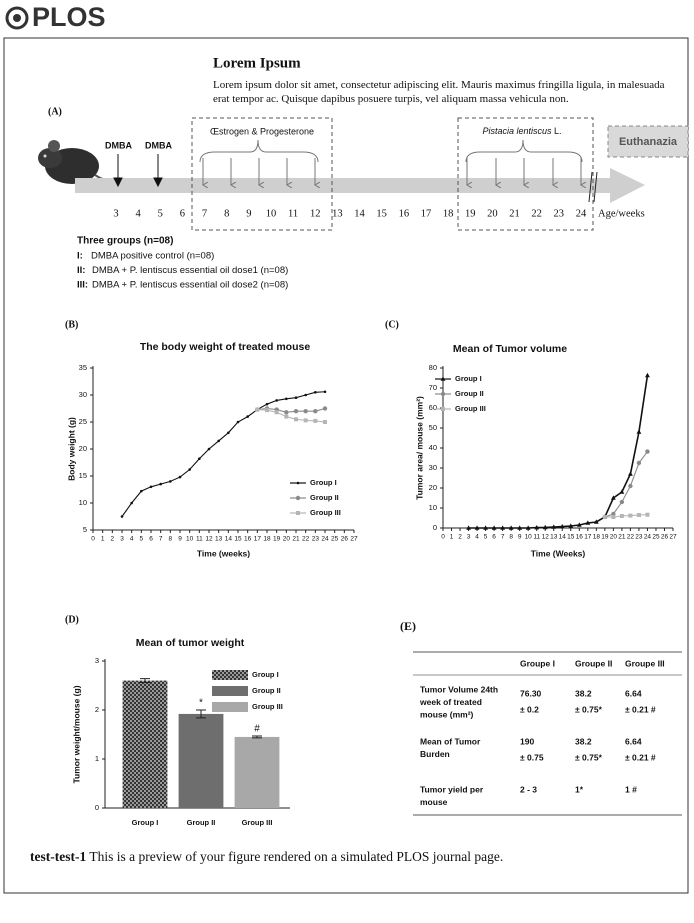 Image resolution: width=694 pixels, height=923 pixels. Describe the element at coordinates (72, 619) in the screenshot. I see `panel-label: (D)` at that location.